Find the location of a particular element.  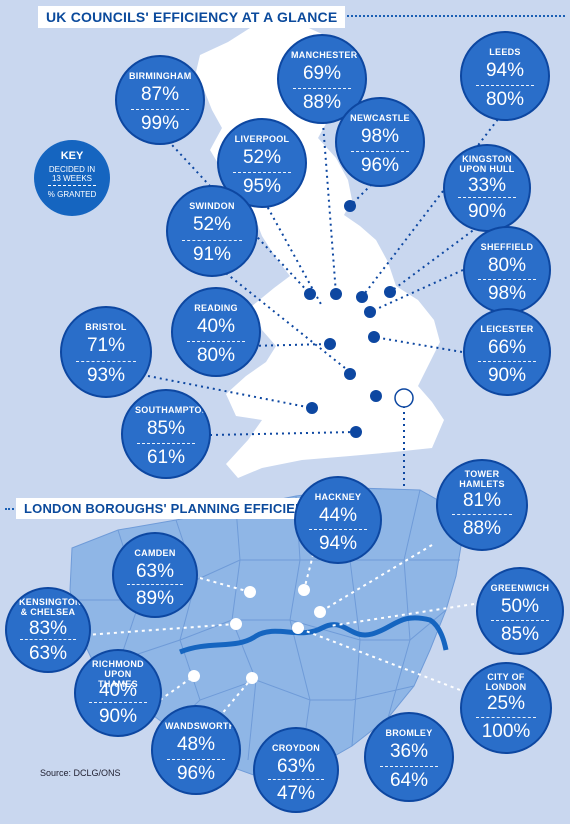

uk-name: LEEDS is located at coordinates (505, 52).